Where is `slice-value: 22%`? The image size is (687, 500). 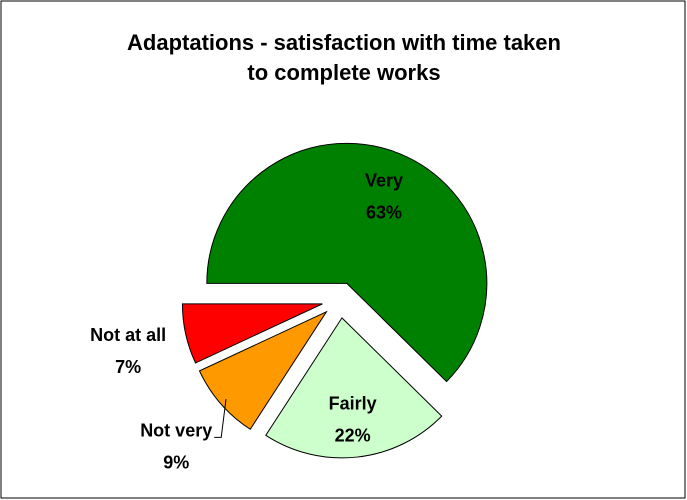 slice-value: 22% is located at coordinates (353, 435).